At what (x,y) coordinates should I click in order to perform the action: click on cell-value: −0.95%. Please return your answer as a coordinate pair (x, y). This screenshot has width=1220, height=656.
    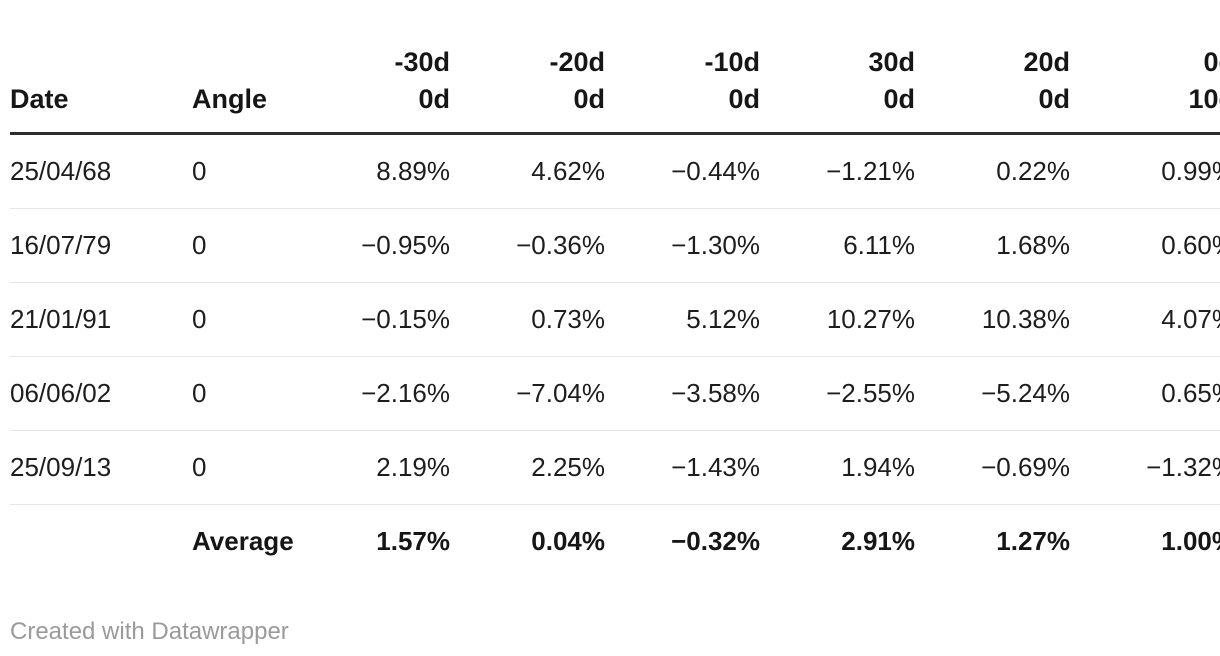
    Looking at the image, I should click on (372, 245).